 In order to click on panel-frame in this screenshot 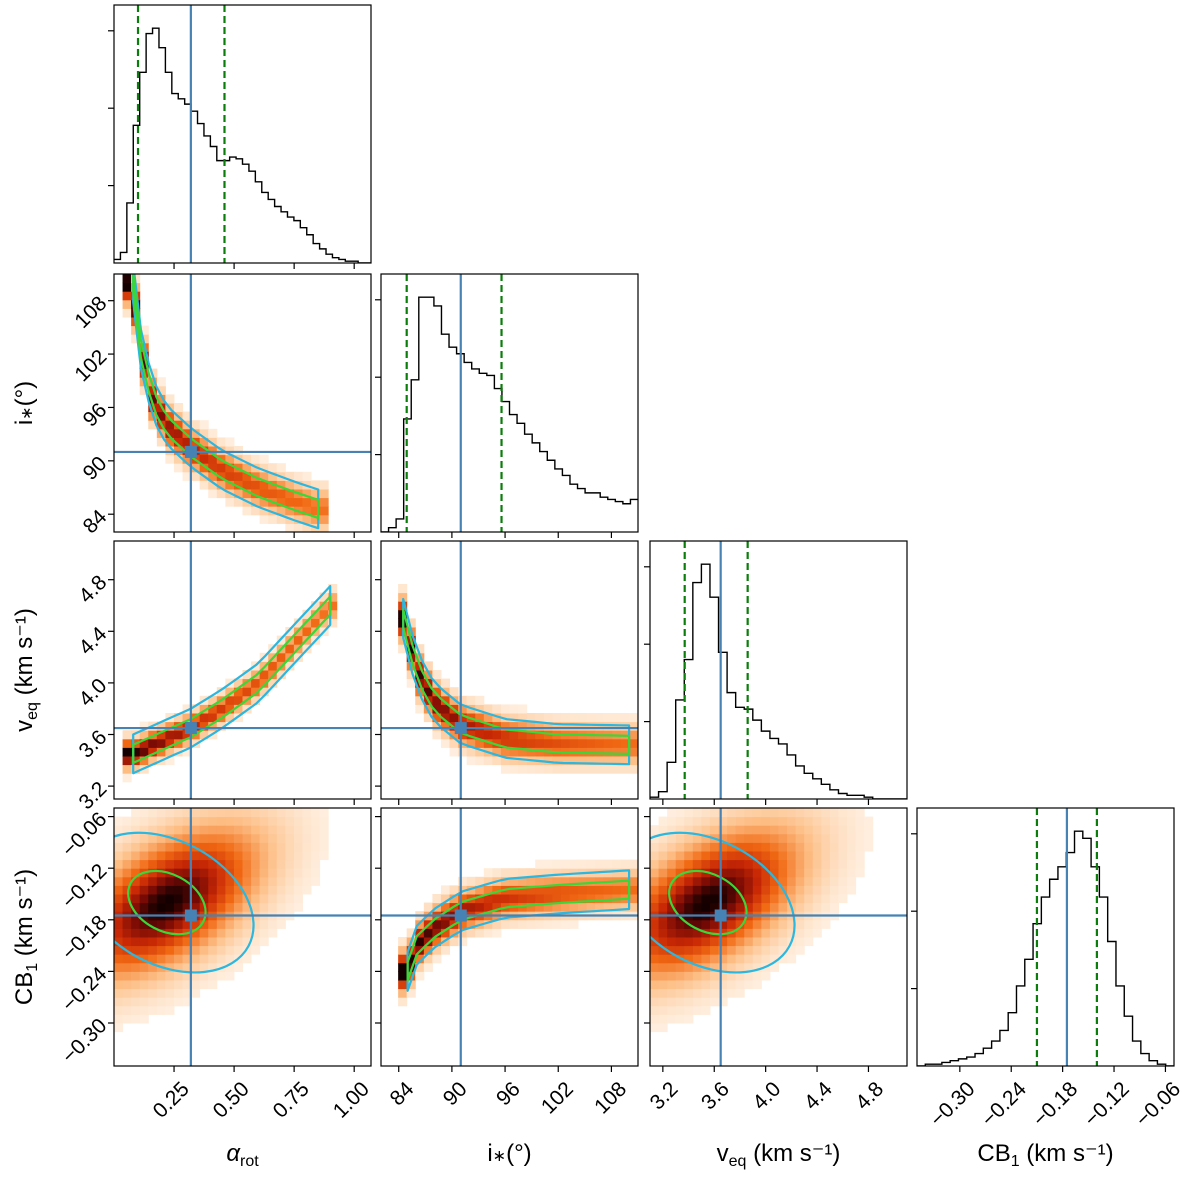, I will do `click(778, 670)`.